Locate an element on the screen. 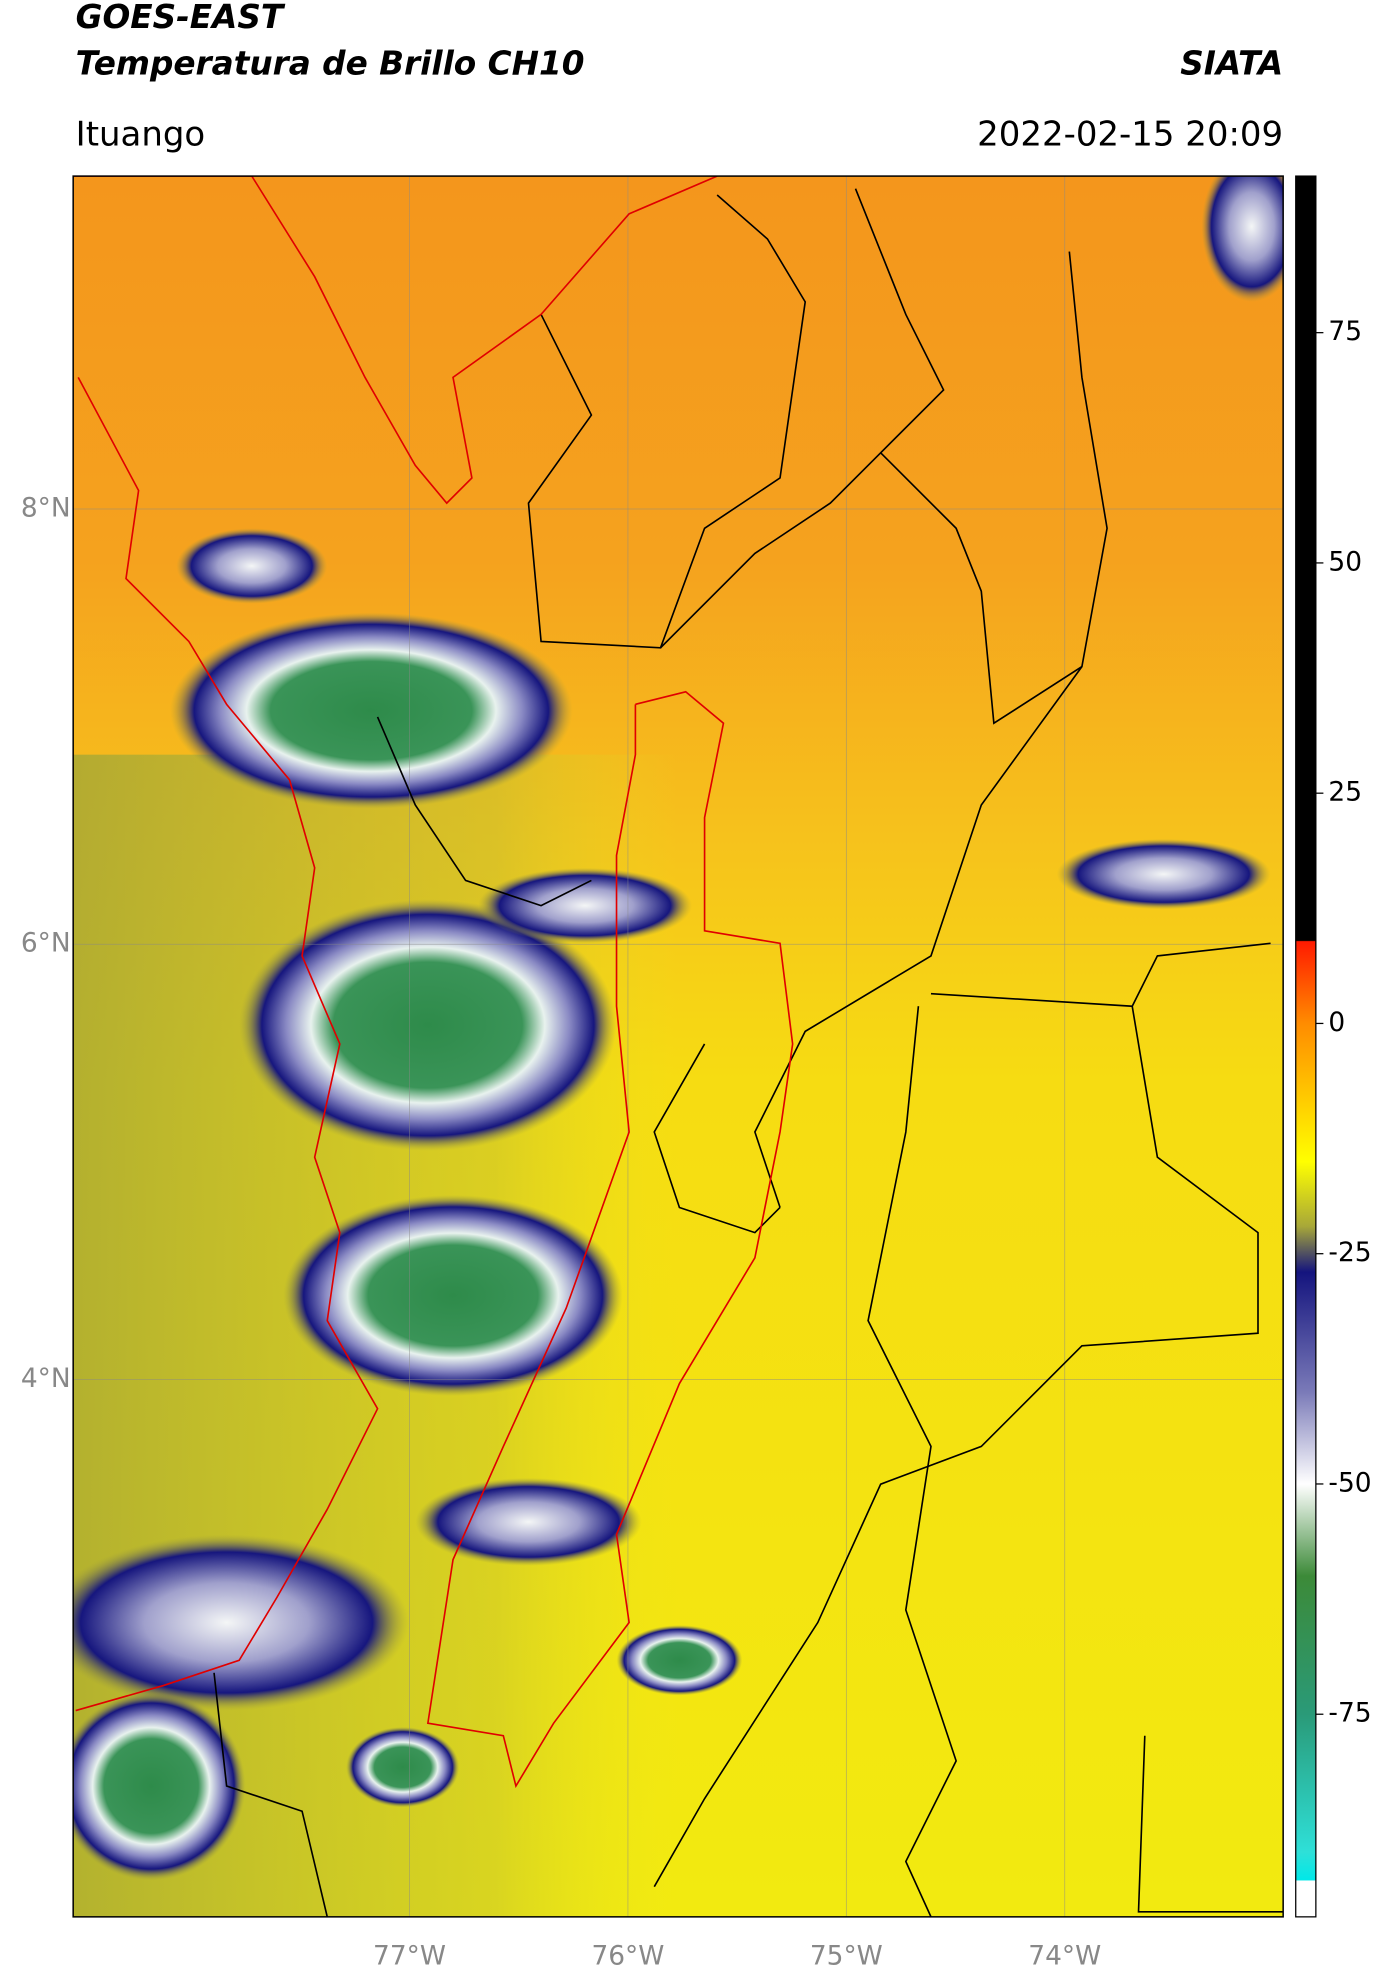 Image resolution: width=1384 pixels, height=1981 pixels. colorbar-tick-label: -25 is located at coordinates (1349, 1252).